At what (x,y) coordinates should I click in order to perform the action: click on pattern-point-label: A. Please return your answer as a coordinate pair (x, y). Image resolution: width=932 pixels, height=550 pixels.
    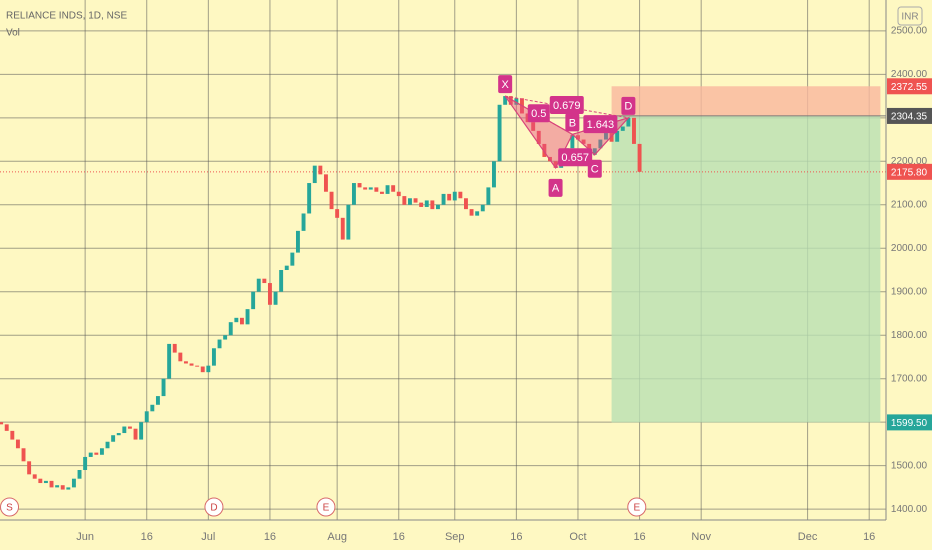
    Looking at the image, I should click on (556, 189).